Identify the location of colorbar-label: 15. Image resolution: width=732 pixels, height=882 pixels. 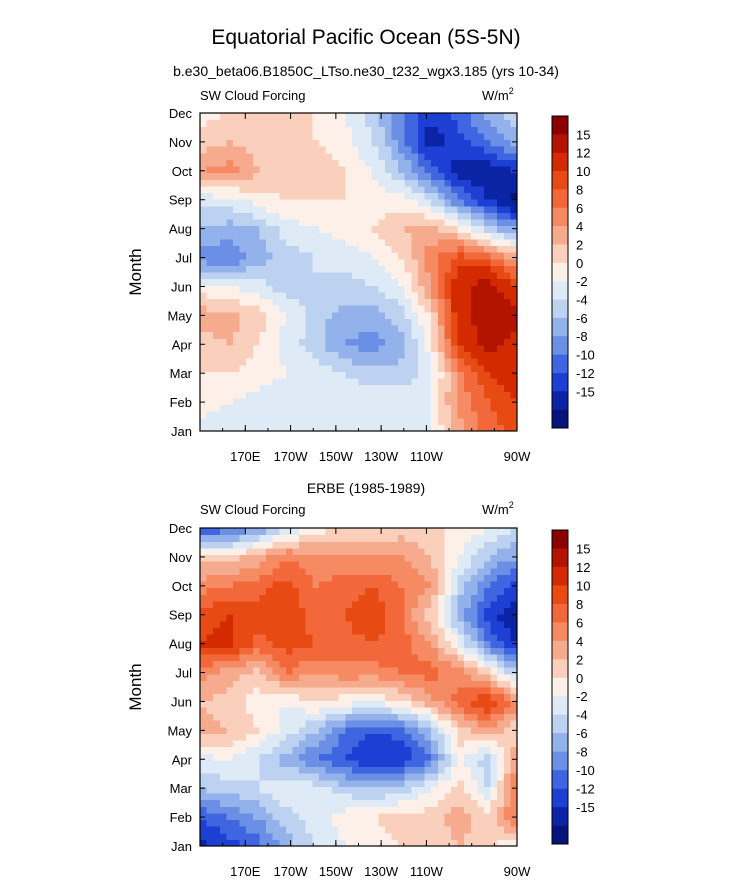
(583, 548).